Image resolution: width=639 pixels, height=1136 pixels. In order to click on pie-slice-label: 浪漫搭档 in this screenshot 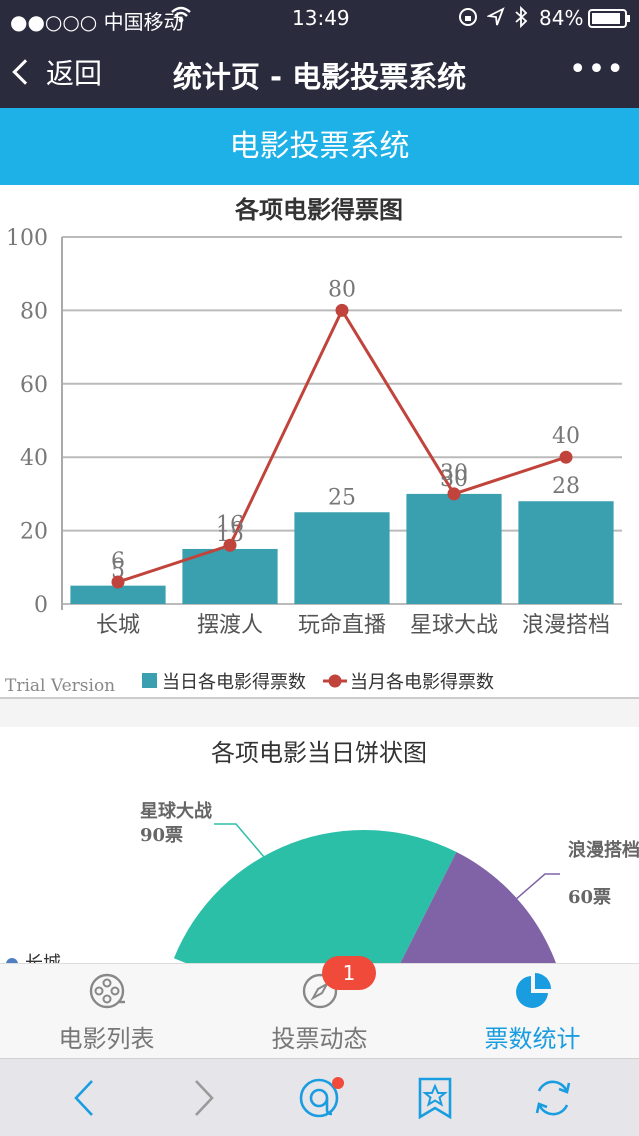, I will do `click(603, 850)`.